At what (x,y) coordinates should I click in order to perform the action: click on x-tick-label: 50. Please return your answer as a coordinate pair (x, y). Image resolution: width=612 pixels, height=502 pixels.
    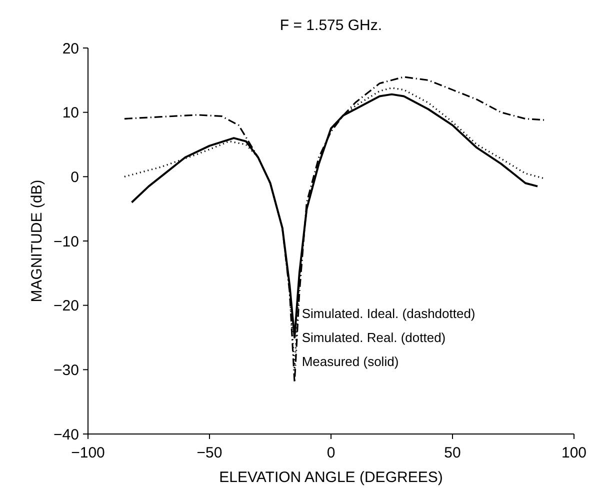
    Looking at the image, I should click on (452, 453).